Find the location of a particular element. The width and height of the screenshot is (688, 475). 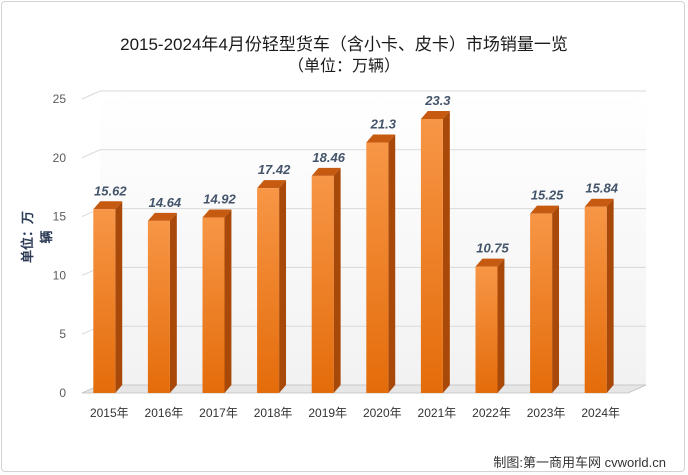

x-tick-label: 2019年 is located at coordinates (327, 413).